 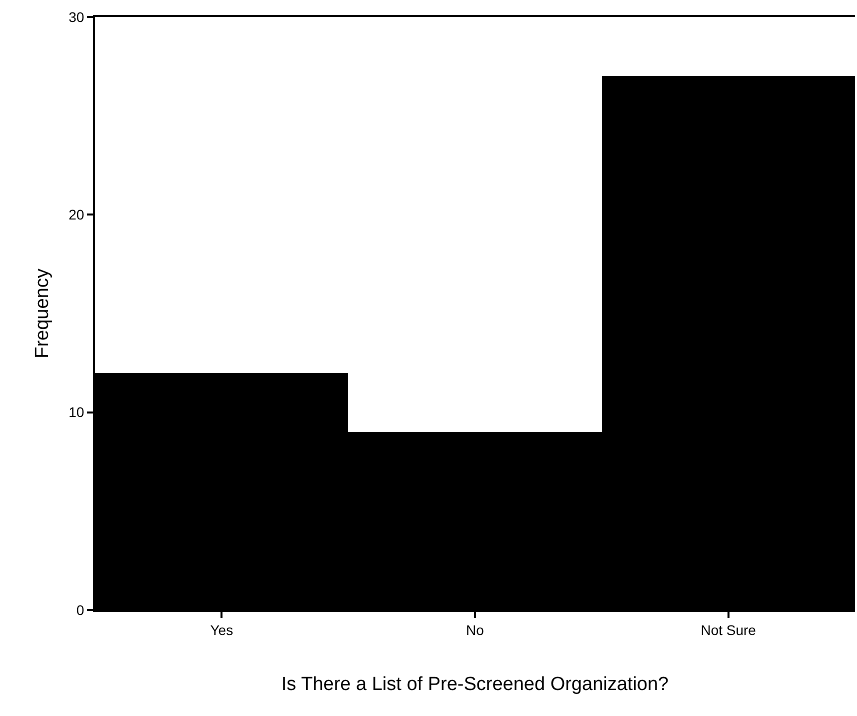 What do you see at coordinates (80, 610) in the screenshot?
I see `y-tick-label: 0` at bounding box center [80, 610].